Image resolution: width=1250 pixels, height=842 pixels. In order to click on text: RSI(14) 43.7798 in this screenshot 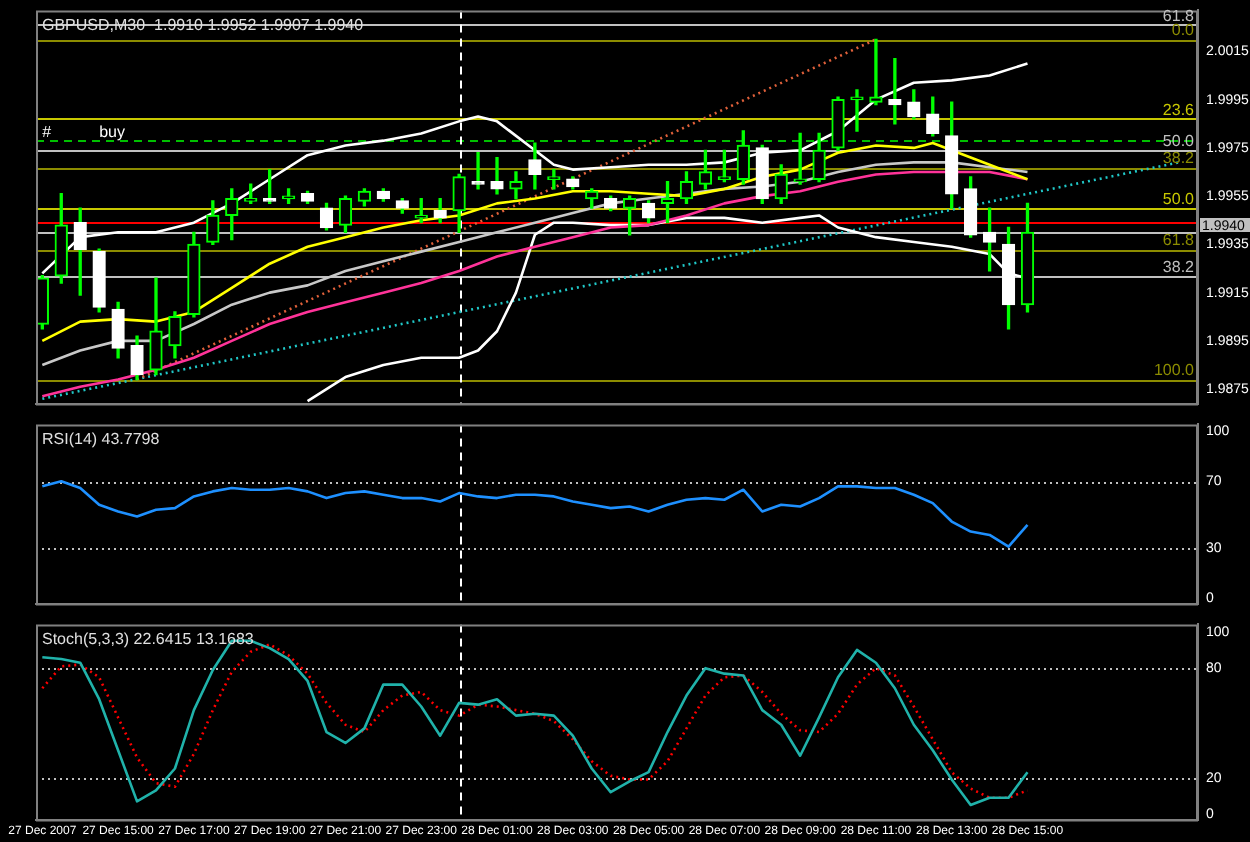, I will do `click(101, 439)`.